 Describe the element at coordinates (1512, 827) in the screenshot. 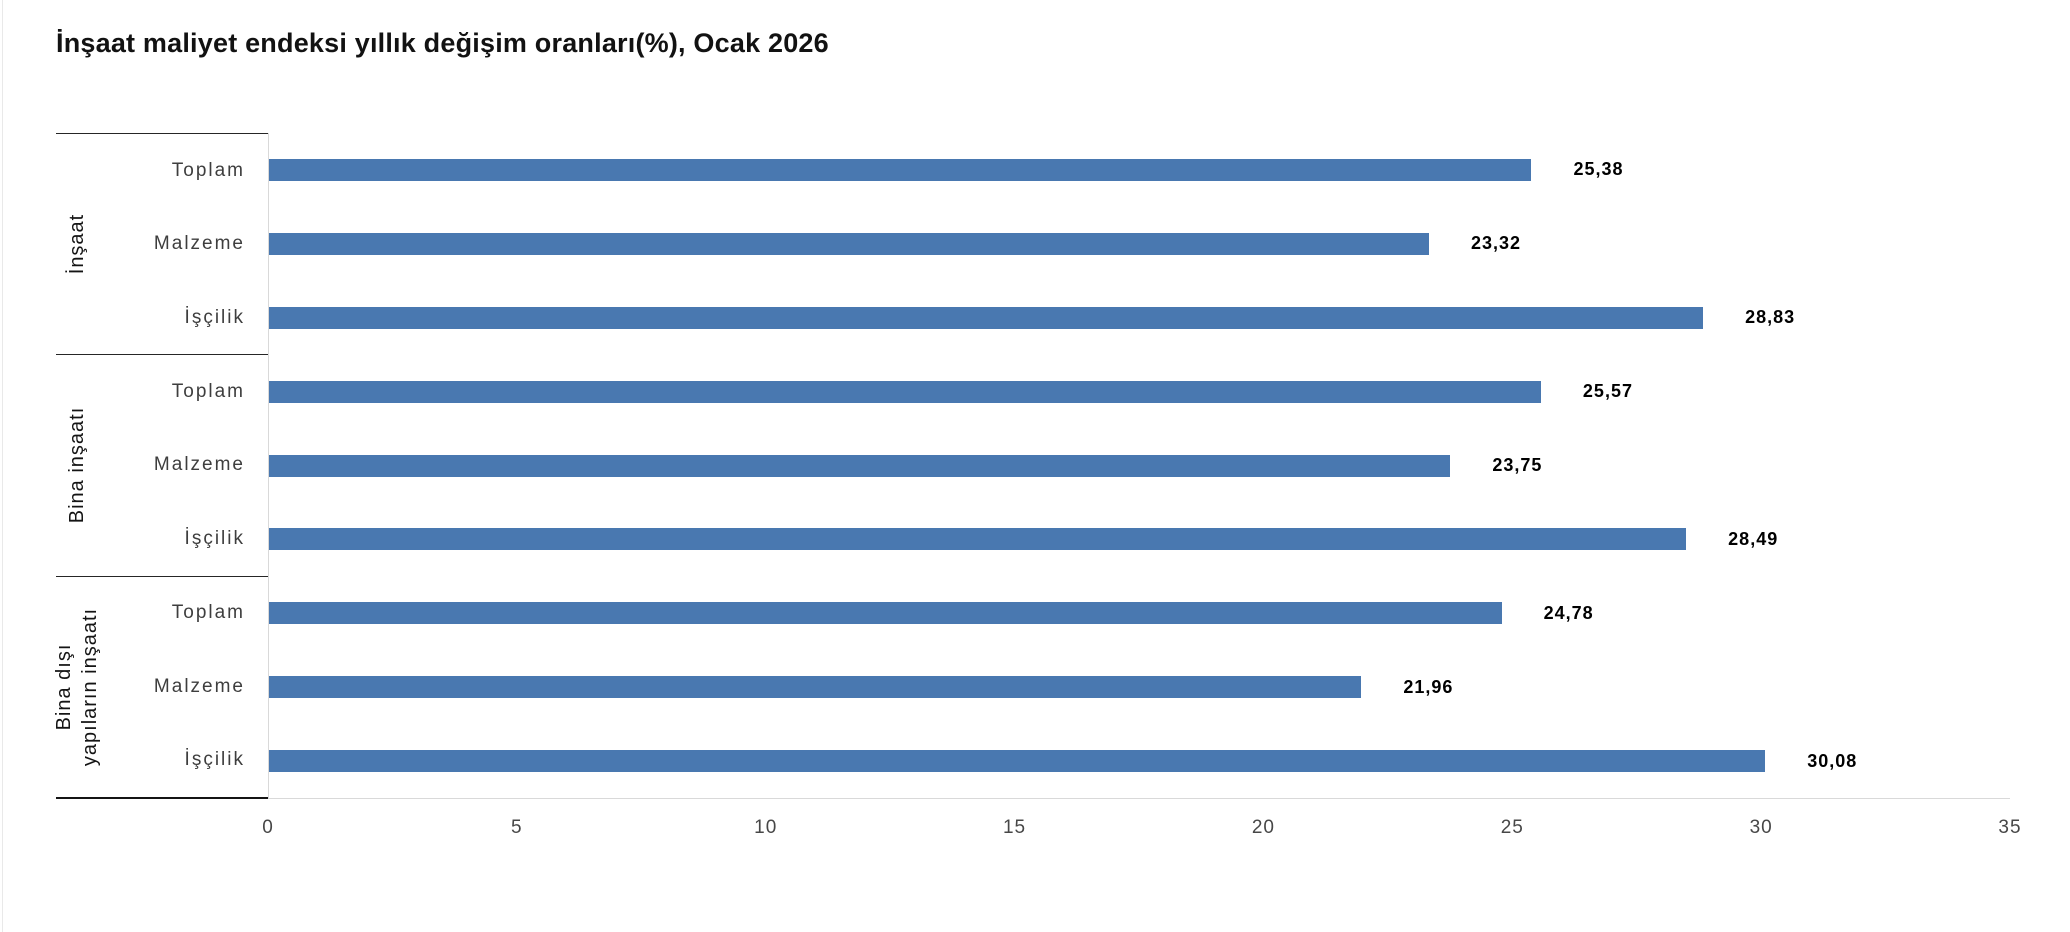

I see `axis-tick-label: 25` at that location.